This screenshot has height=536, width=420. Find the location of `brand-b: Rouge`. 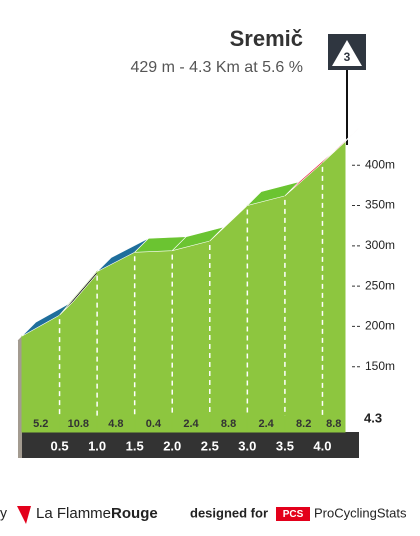

brand-b: Rouge is located at coordinates (134, 513).